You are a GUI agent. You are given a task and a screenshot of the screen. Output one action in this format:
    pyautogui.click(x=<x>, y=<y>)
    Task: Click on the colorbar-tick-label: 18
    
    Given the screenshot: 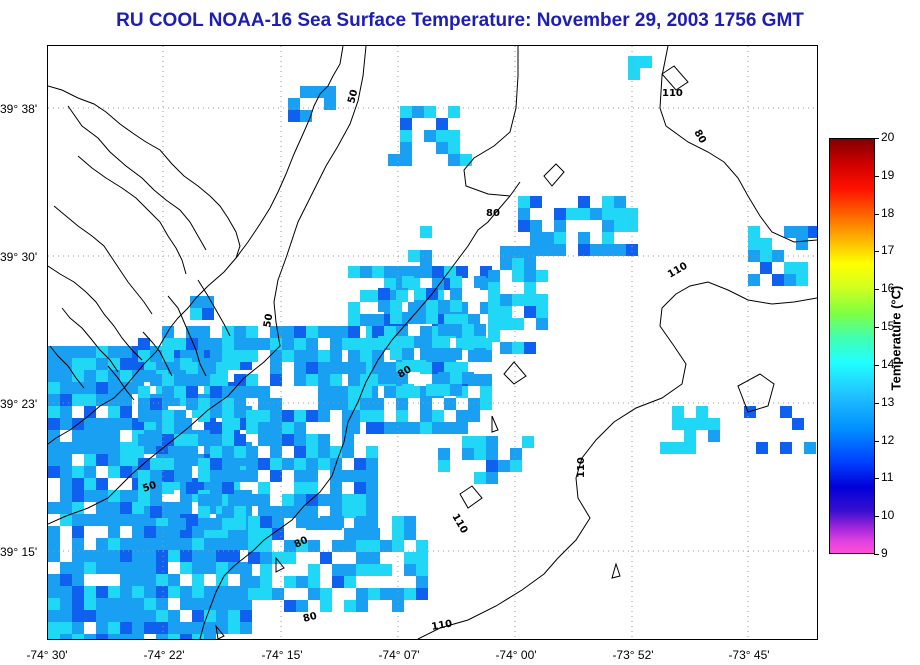 What is the action you would take?
    pyautogui.click(x=888, y=212)
    